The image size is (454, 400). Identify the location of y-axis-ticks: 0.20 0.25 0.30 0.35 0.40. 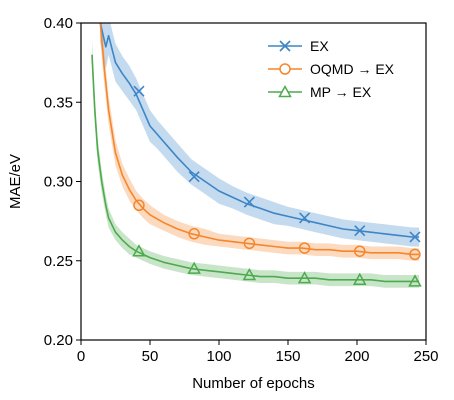
(62, 182).